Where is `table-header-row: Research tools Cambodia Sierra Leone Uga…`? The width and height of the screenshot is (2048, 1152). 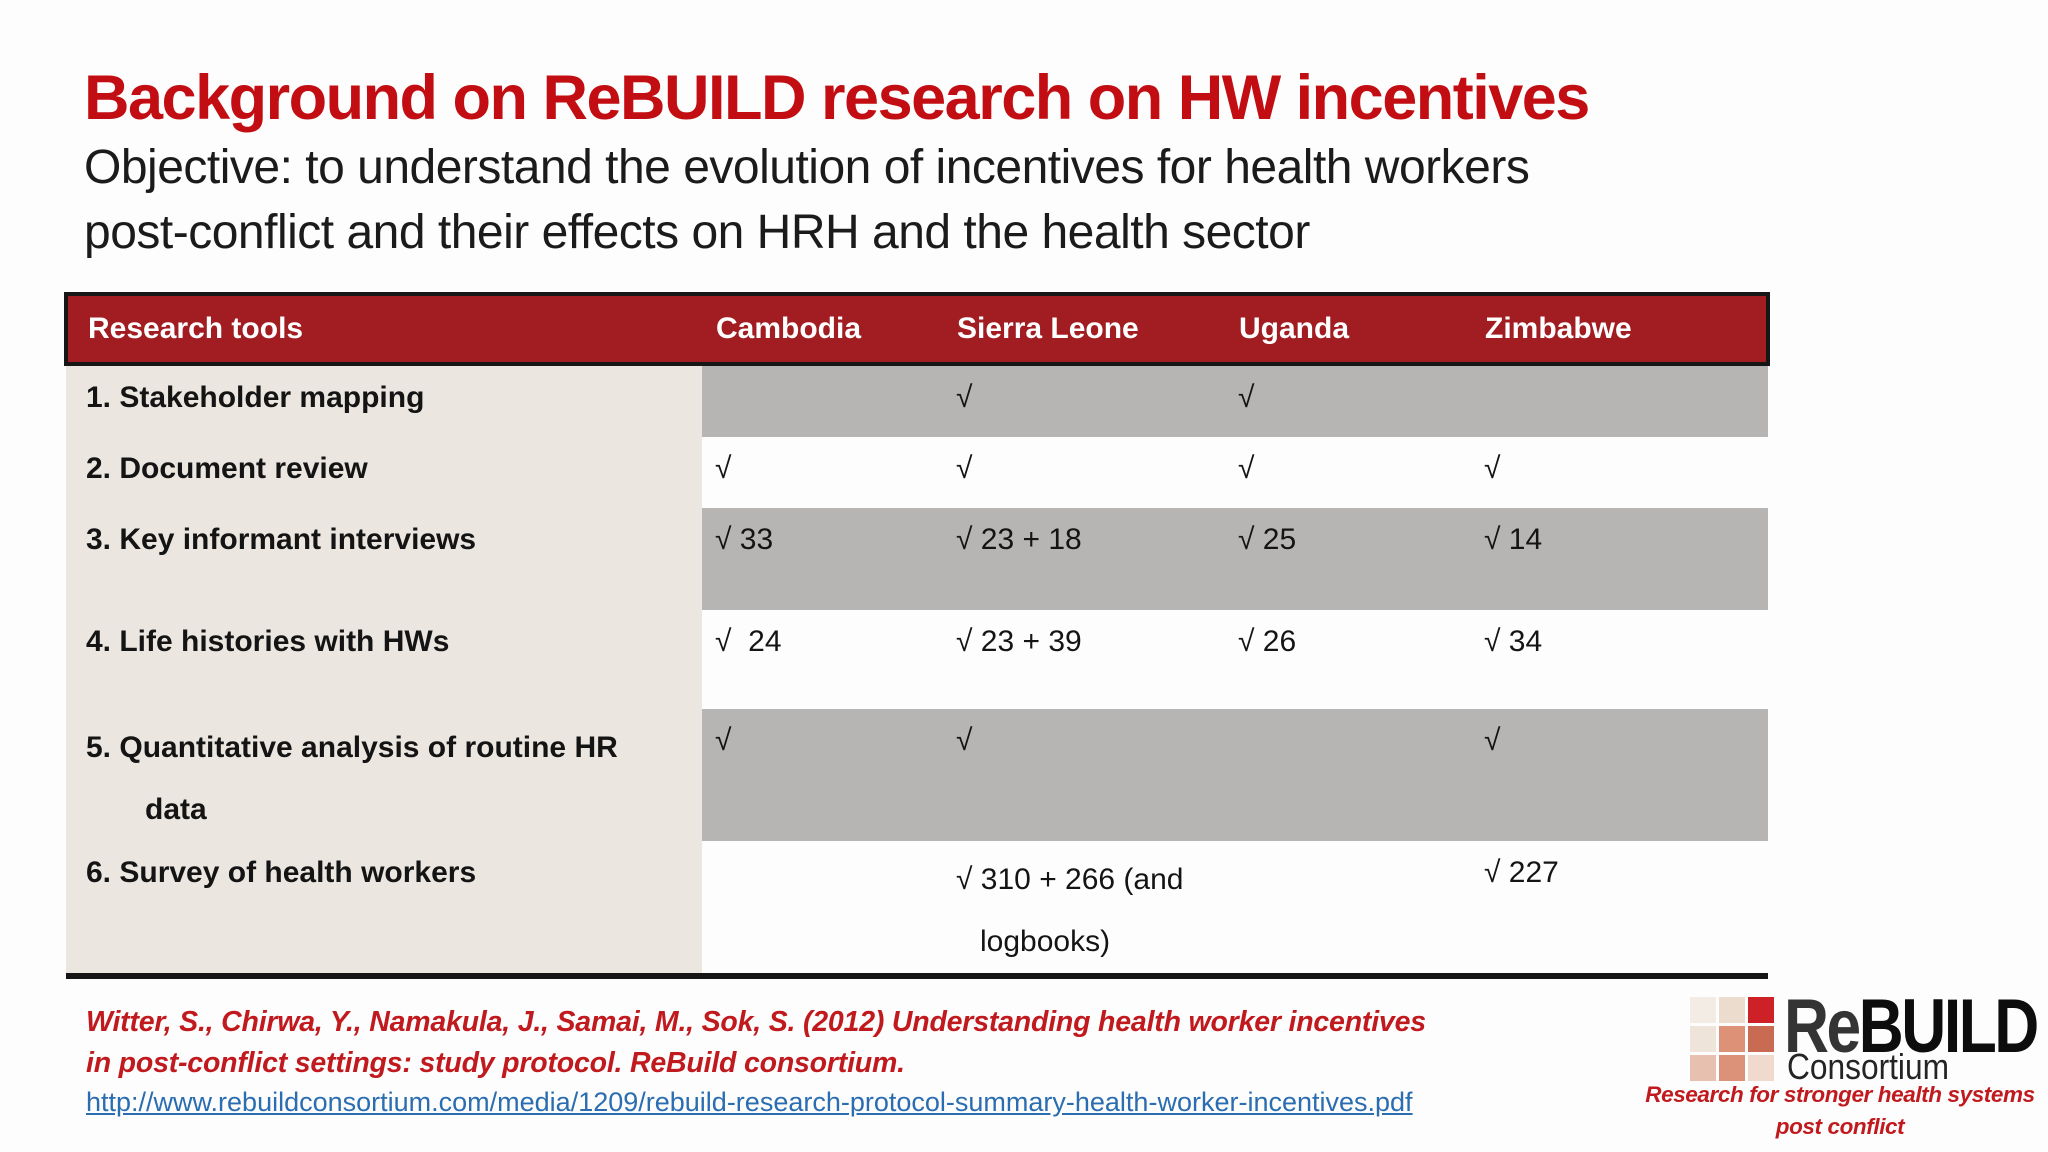 table-header-row: Research tools Cambodia Sierra Leone Uga… is located at coordinates (917, 329).